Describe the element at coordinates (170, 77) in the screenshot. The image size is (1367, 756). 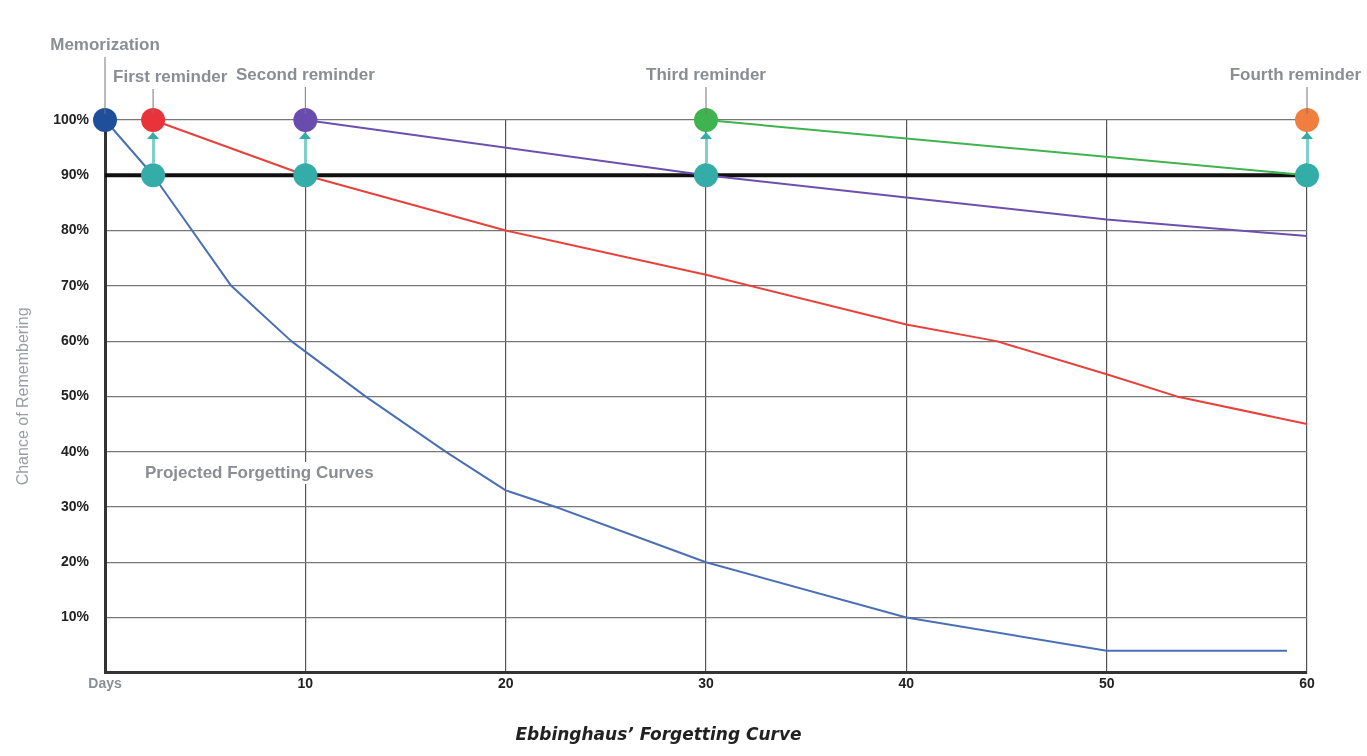
I see `annotation: First reminder` at that location.